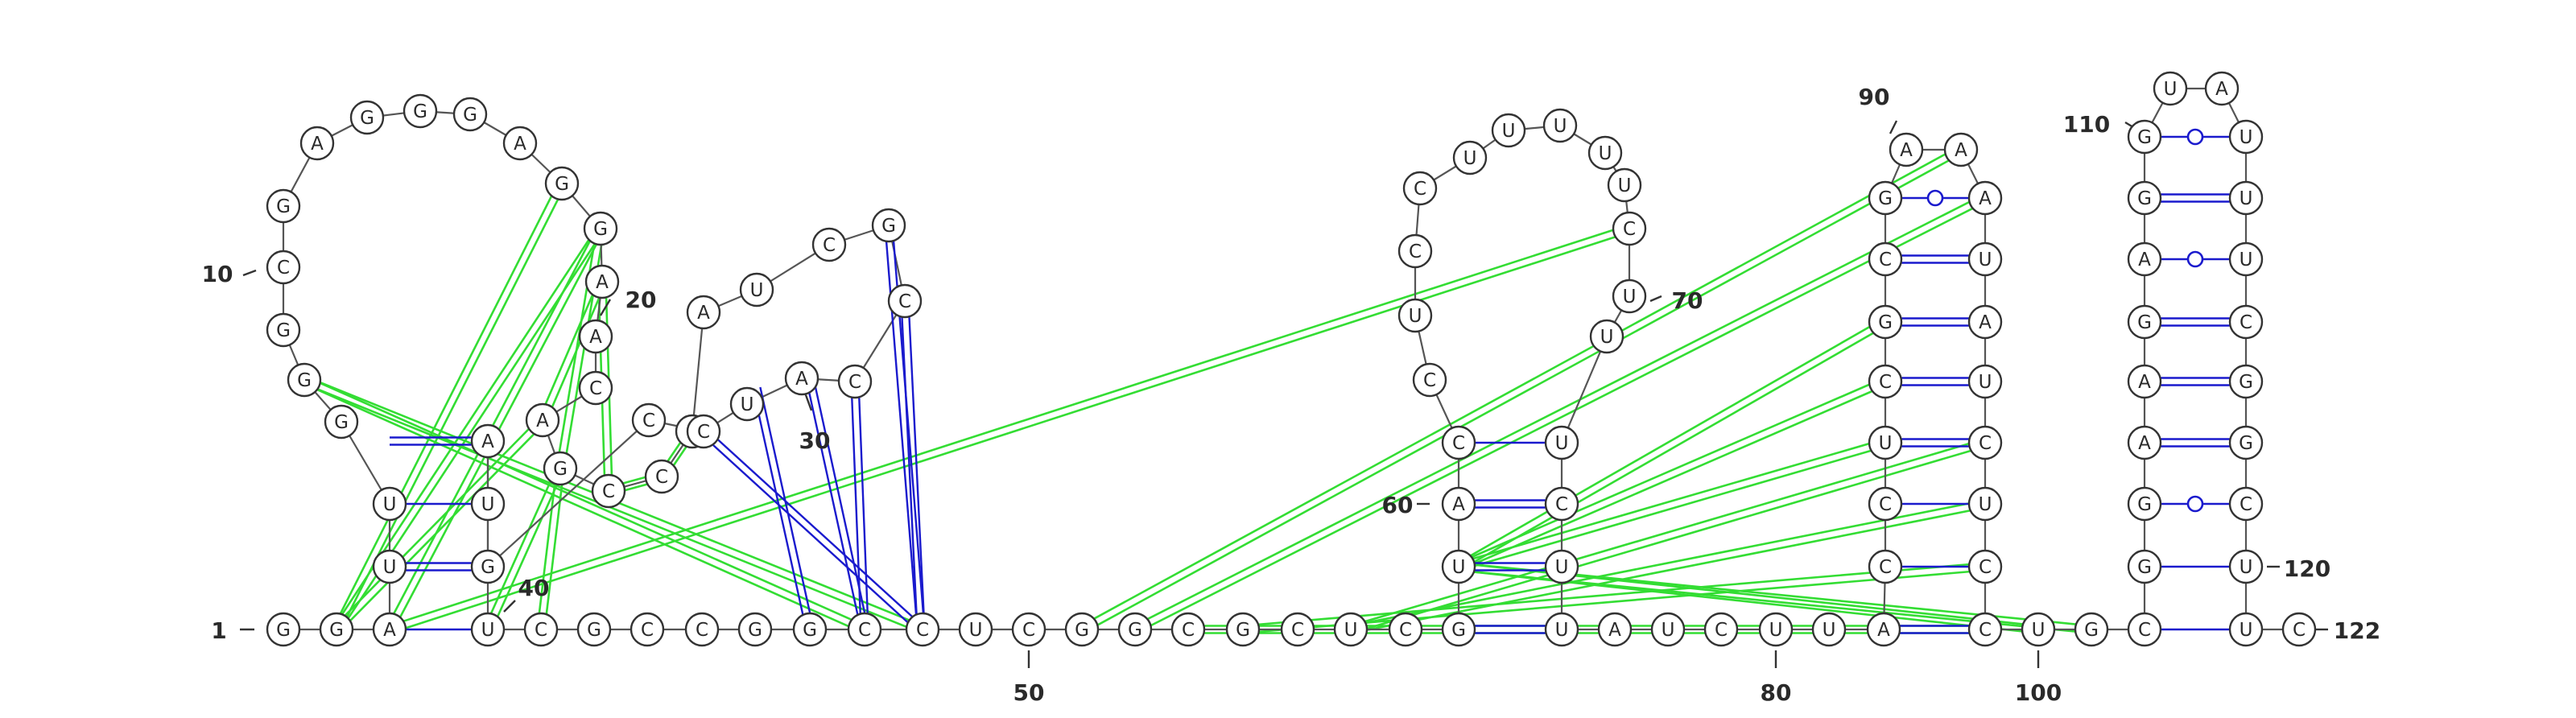 This screenshot has height=718, width=2576. What do you see at coordinates (2246, 322) in the screenshot?
I see `nucleotide-116: C` at bounding box center [2246, 322].